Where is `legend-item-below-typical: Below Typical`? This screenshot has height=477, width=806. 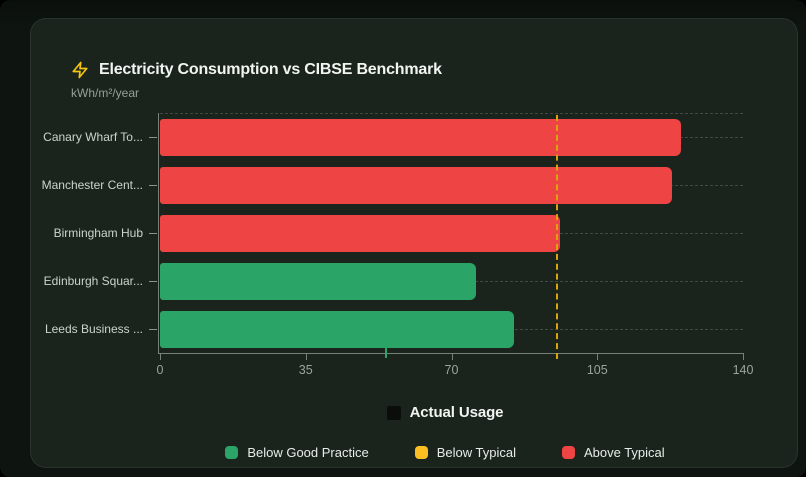 legend-item-below-typical: Below Typical is located at coordinates (465, 452).